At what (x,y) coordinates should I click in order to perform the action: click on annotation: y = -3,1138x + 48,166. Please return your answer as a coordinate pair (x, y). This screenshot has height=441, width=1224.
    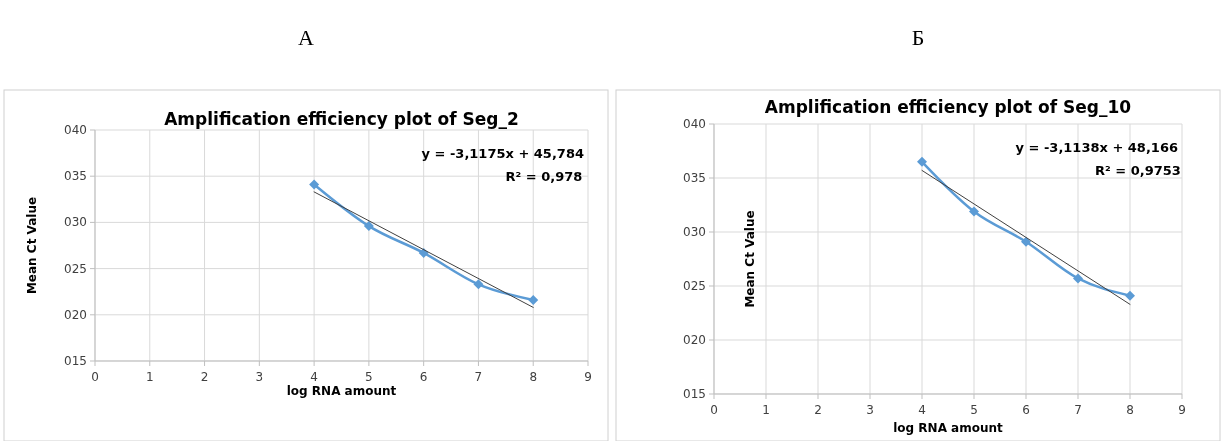
    Looking at the image, I should click on (1096, 147).